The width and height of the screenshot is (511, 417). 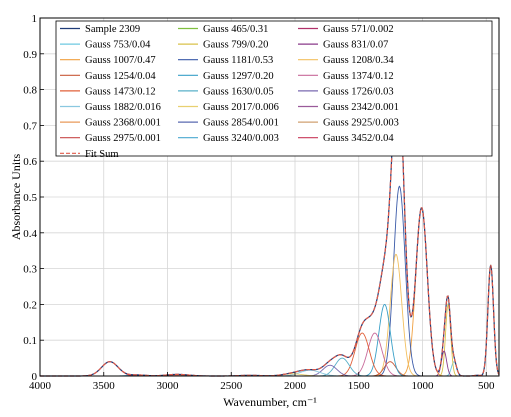 I want to click on legend-label: Gauss 1007/0.47, so click(x=120, y=60).